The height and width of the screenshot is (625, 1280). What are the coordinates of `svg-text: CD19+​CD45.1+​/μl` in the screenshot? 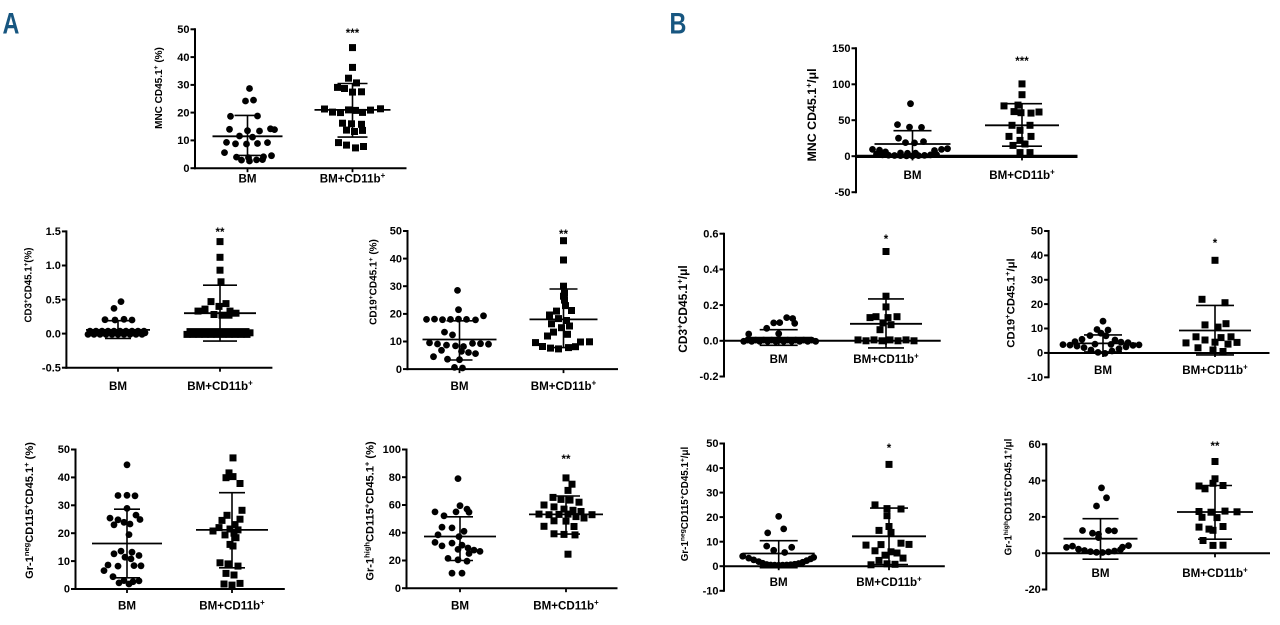 It's located at (1010, 302).